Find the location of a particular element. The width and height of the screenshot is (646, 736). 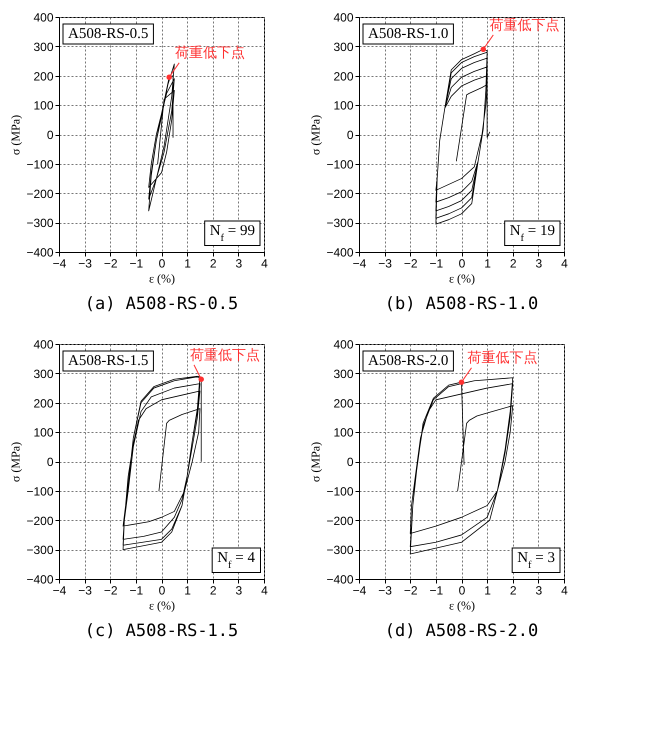

annotation: N$_{f}$ = 19 is located at coordinates (532, 233).